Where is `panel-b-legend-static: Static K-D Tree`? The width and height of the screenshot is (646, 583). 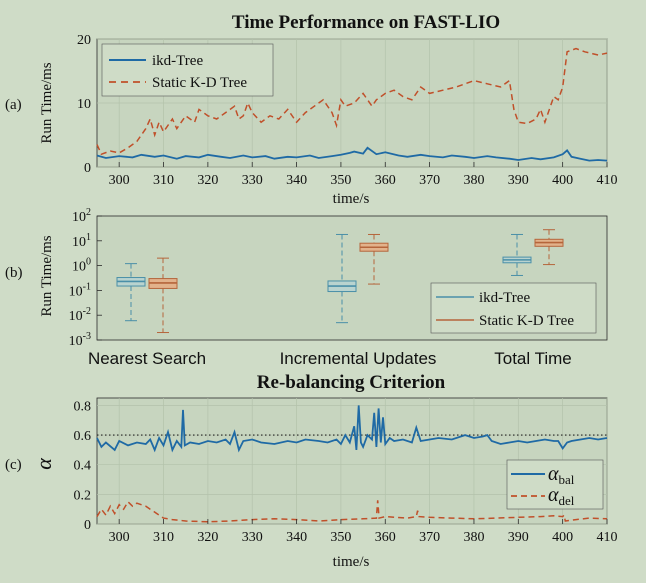 panel-b-legend-static: Static K-D Tree is located at coordinates (526, 321).